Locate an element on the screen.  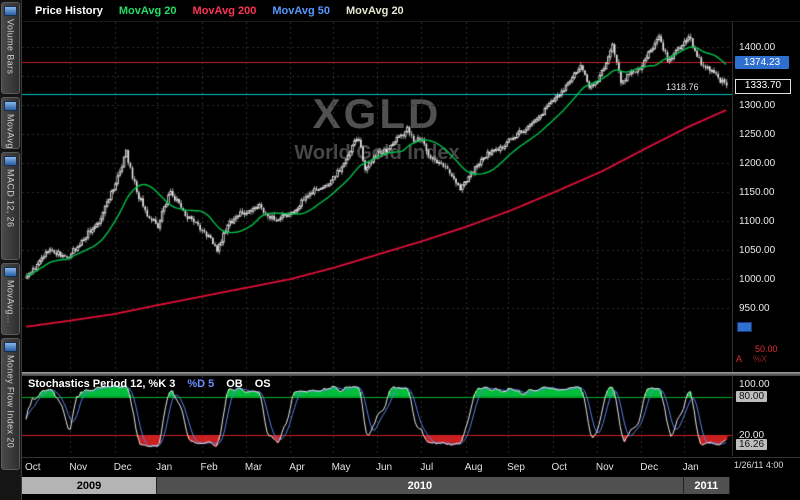
axis-label-50: 50.00 is located at coordinates (766, 349).